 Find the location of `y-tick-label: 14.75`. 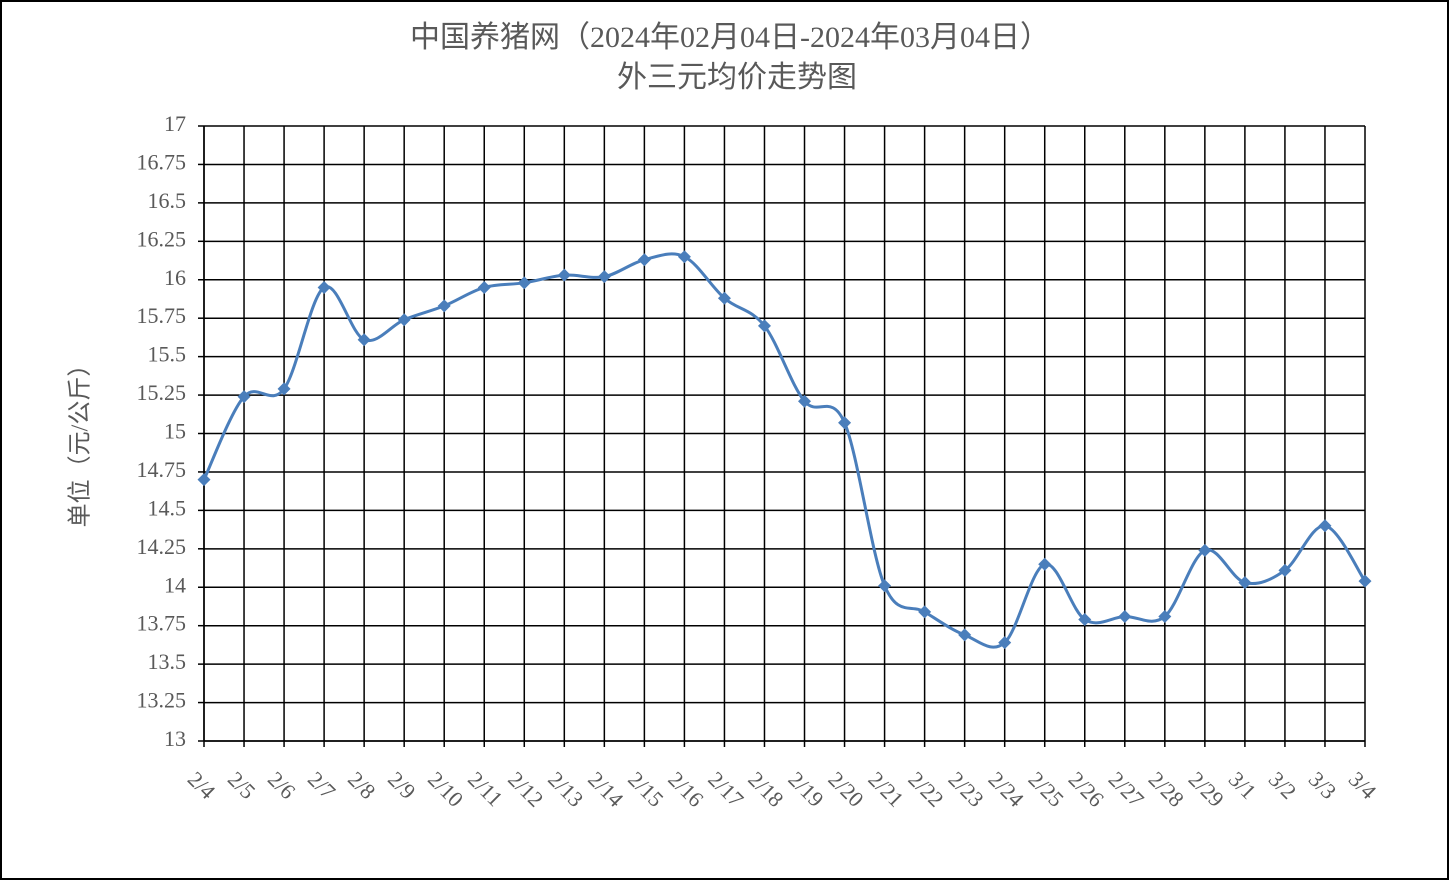

y-tick-label: 14.75 is located at coordinates (162, 469).